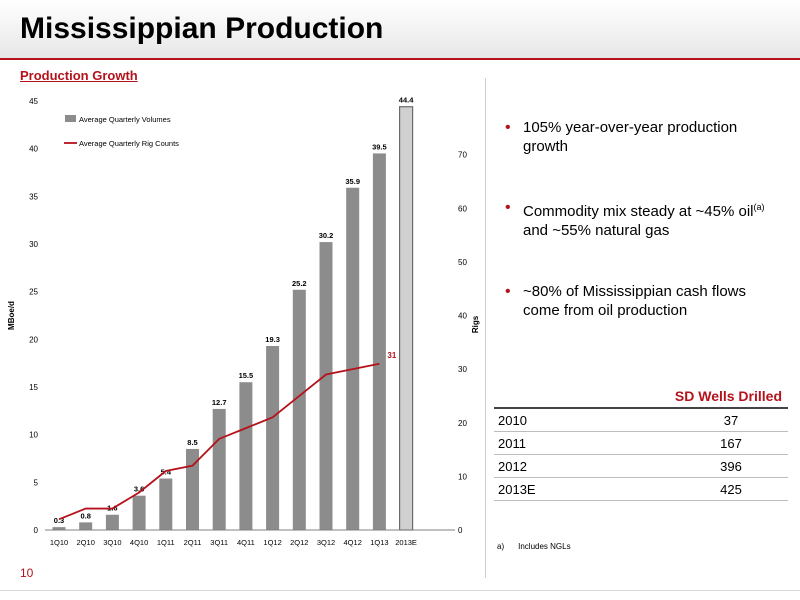 Image resolution: width=800 pixels, height=600 pixels. I want to click on x-tick-label: 2Q10, so click(86, 542).